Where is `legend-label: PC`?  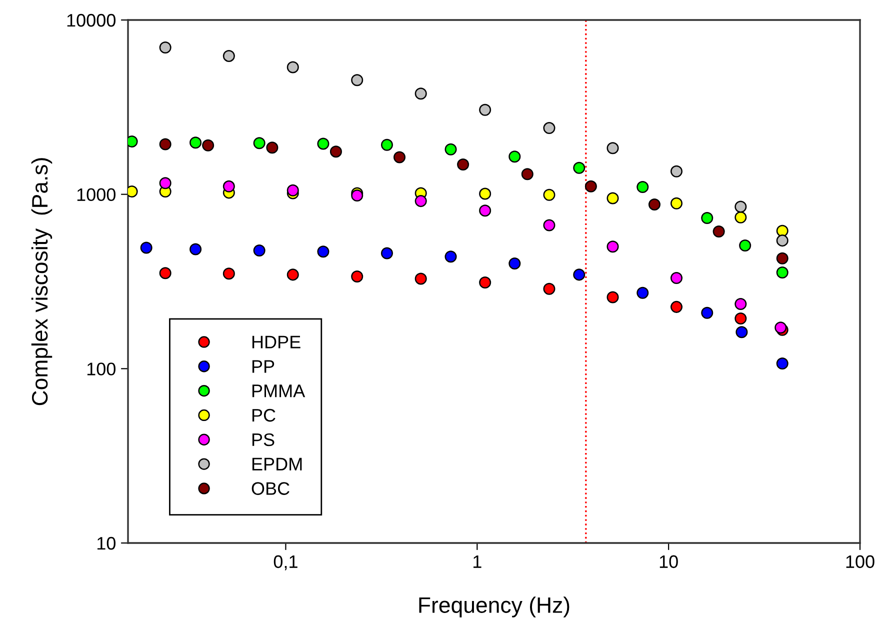 legend-label: PC is located at coordinates (264, 415).